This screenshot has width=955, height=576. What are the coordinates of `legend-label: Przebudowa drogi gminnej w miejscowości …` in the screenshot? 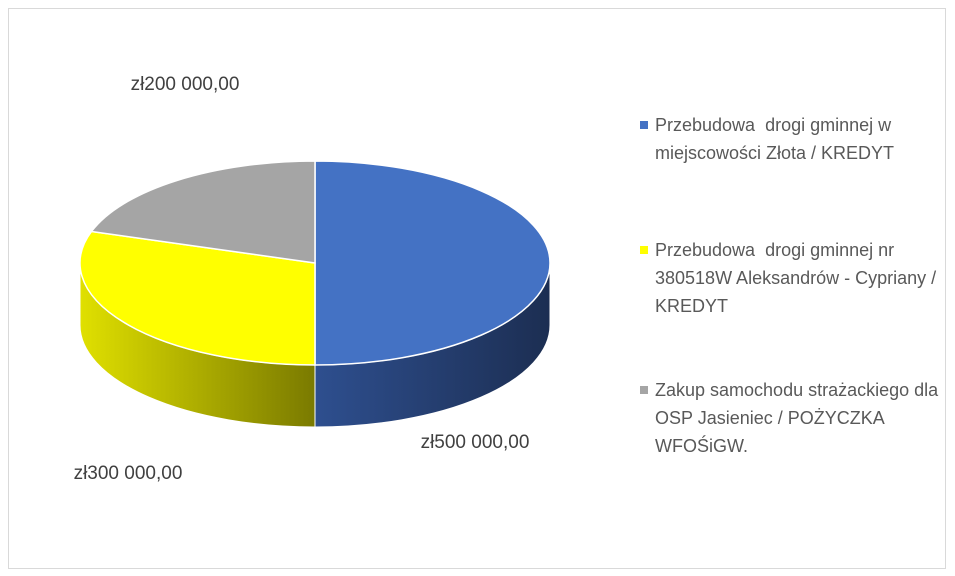 It's located at (776, 139).